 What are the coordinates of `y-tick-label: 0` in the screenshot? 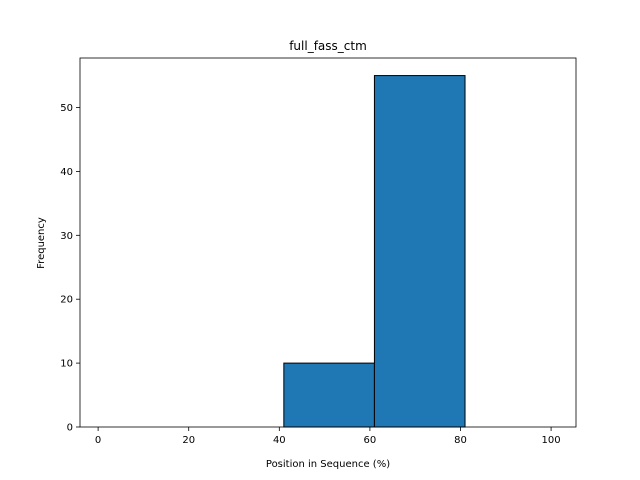 It's located at (70, 428).